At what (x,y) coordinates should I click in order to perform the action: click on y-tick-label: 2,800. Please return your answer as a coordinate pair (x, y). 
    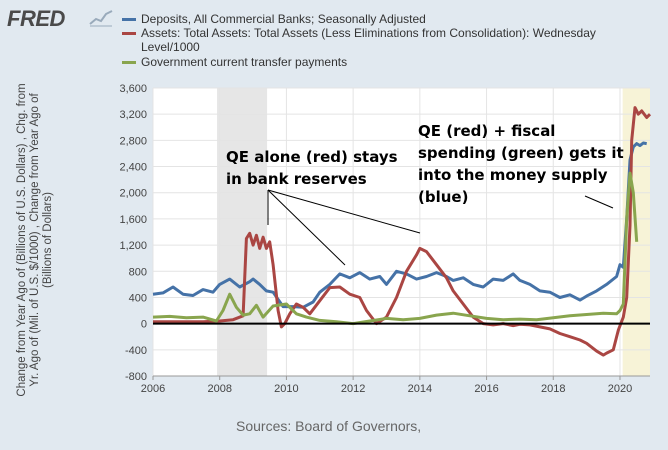
    Looking at the image, I should click on (133, 141).